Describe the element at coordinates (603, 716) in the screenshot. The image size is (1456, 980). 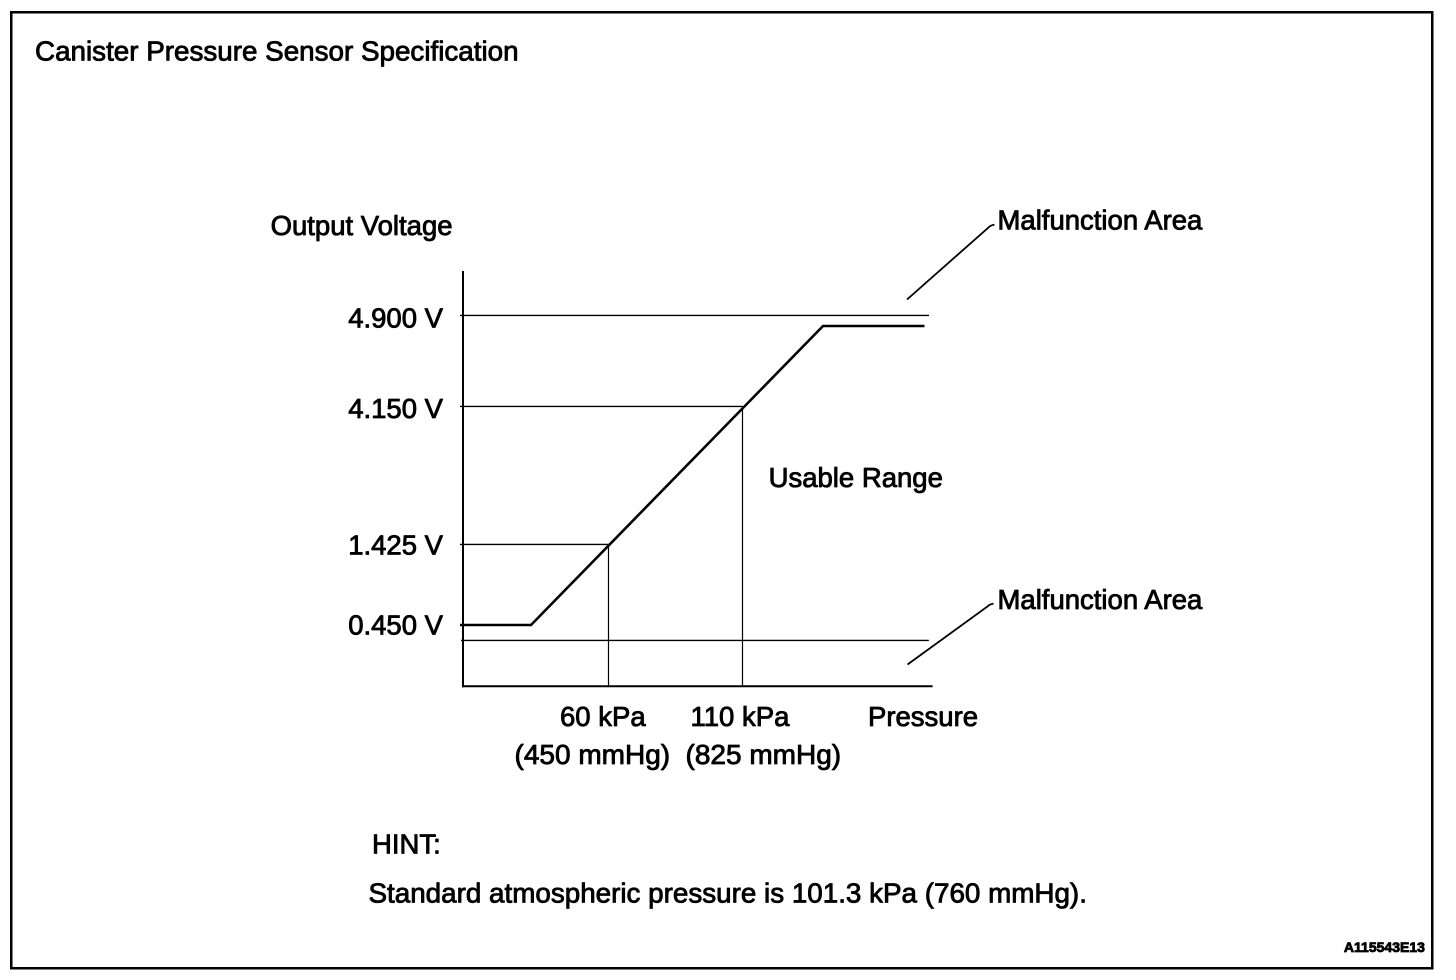
I see `svg-text: 60 kPa` at that location.